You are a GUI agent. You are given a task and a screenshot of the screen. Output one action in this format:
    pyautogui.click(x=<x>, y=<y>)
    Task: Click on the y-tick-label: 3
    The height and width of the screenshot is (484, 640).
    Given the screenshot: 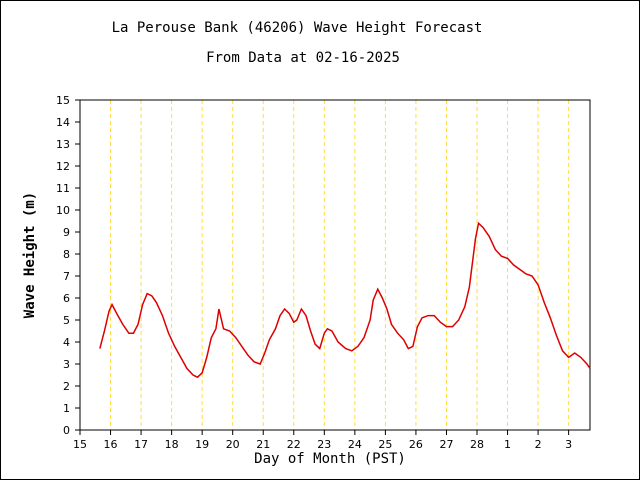 What is the action you would take?
    pyautogui.click(x=66, y=364)
    